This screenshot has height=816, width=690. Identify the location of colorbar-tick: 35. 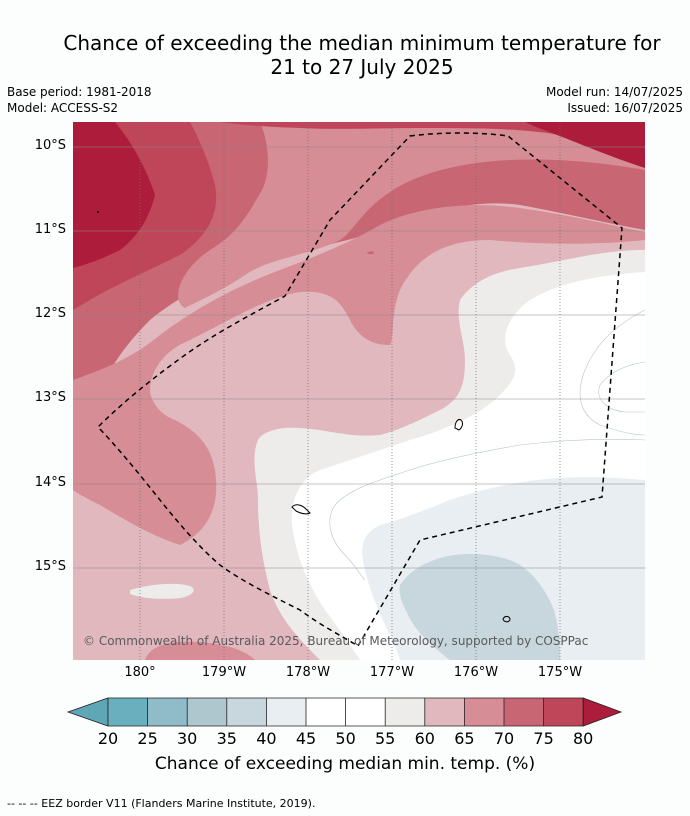
(226, 738).